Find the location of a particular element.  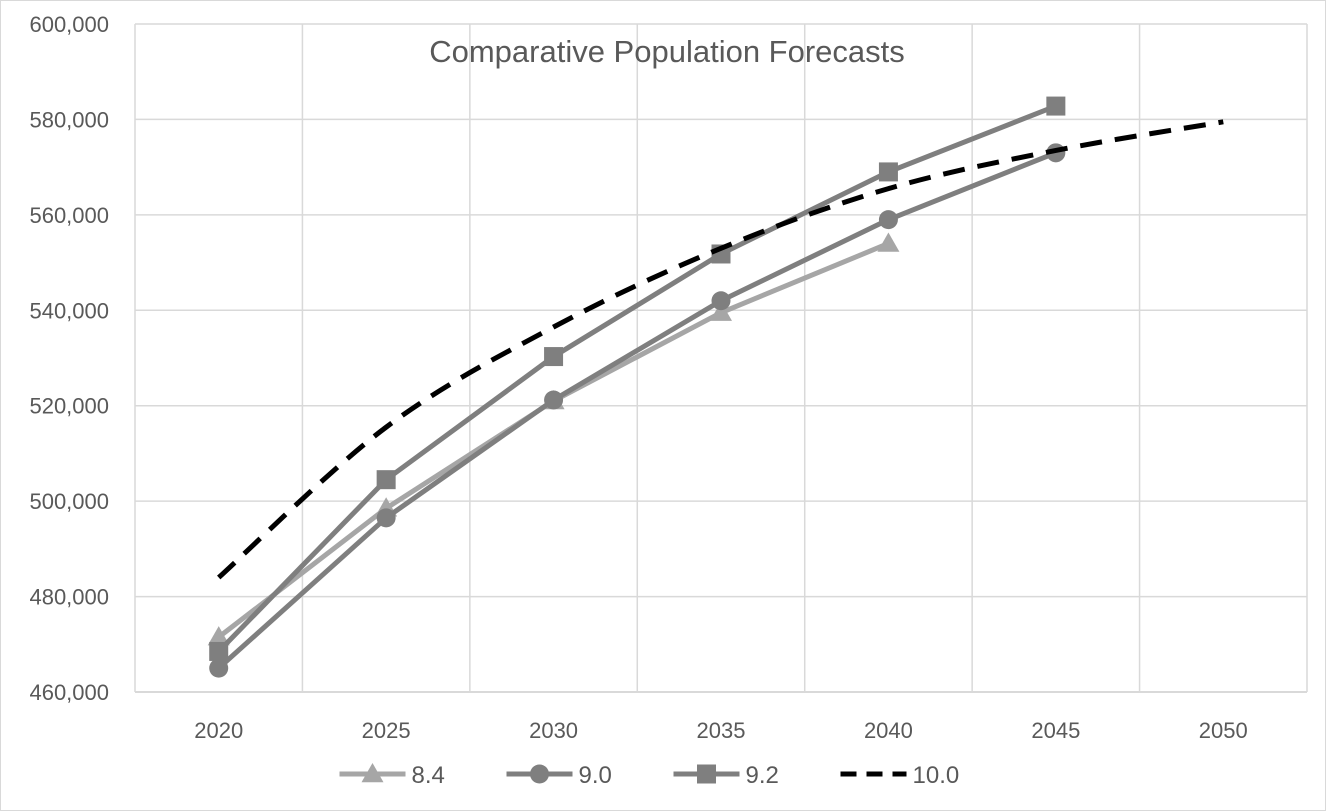

chart-title: Comparative Population Forecasts is located at coordinates (667, 51).